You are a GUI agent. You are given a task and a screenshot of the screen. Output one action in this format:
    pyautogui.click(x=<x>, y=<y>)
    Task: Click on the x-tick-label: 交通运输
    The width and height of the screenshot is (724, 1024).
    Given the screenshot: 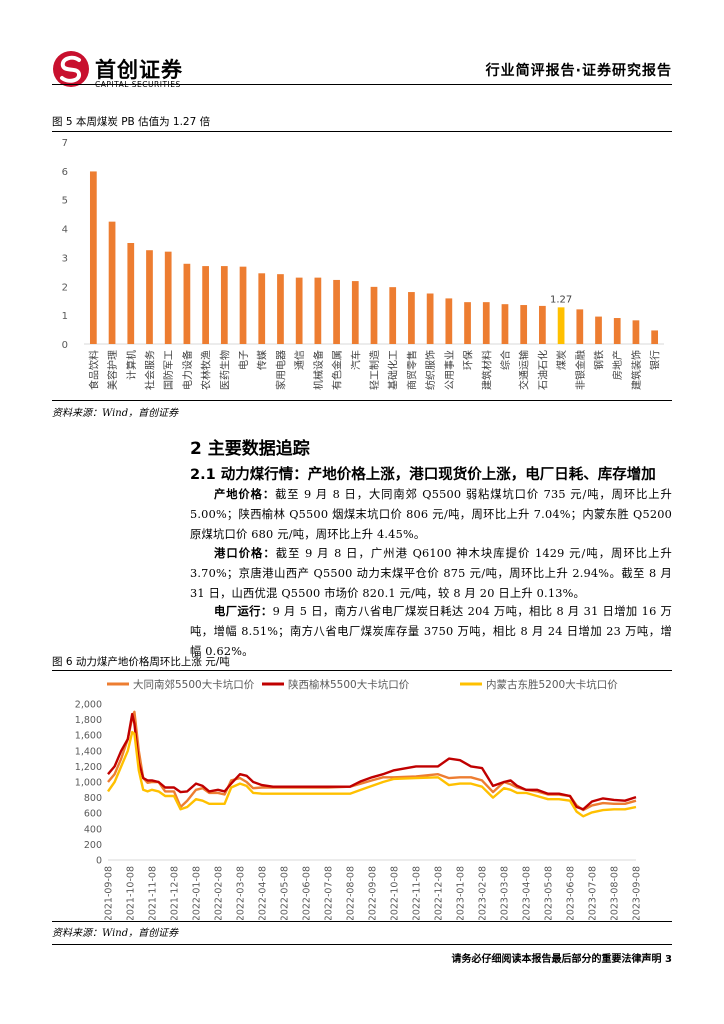 What is the action you would take?
    pyautogui.click(x=524, y=370)
    